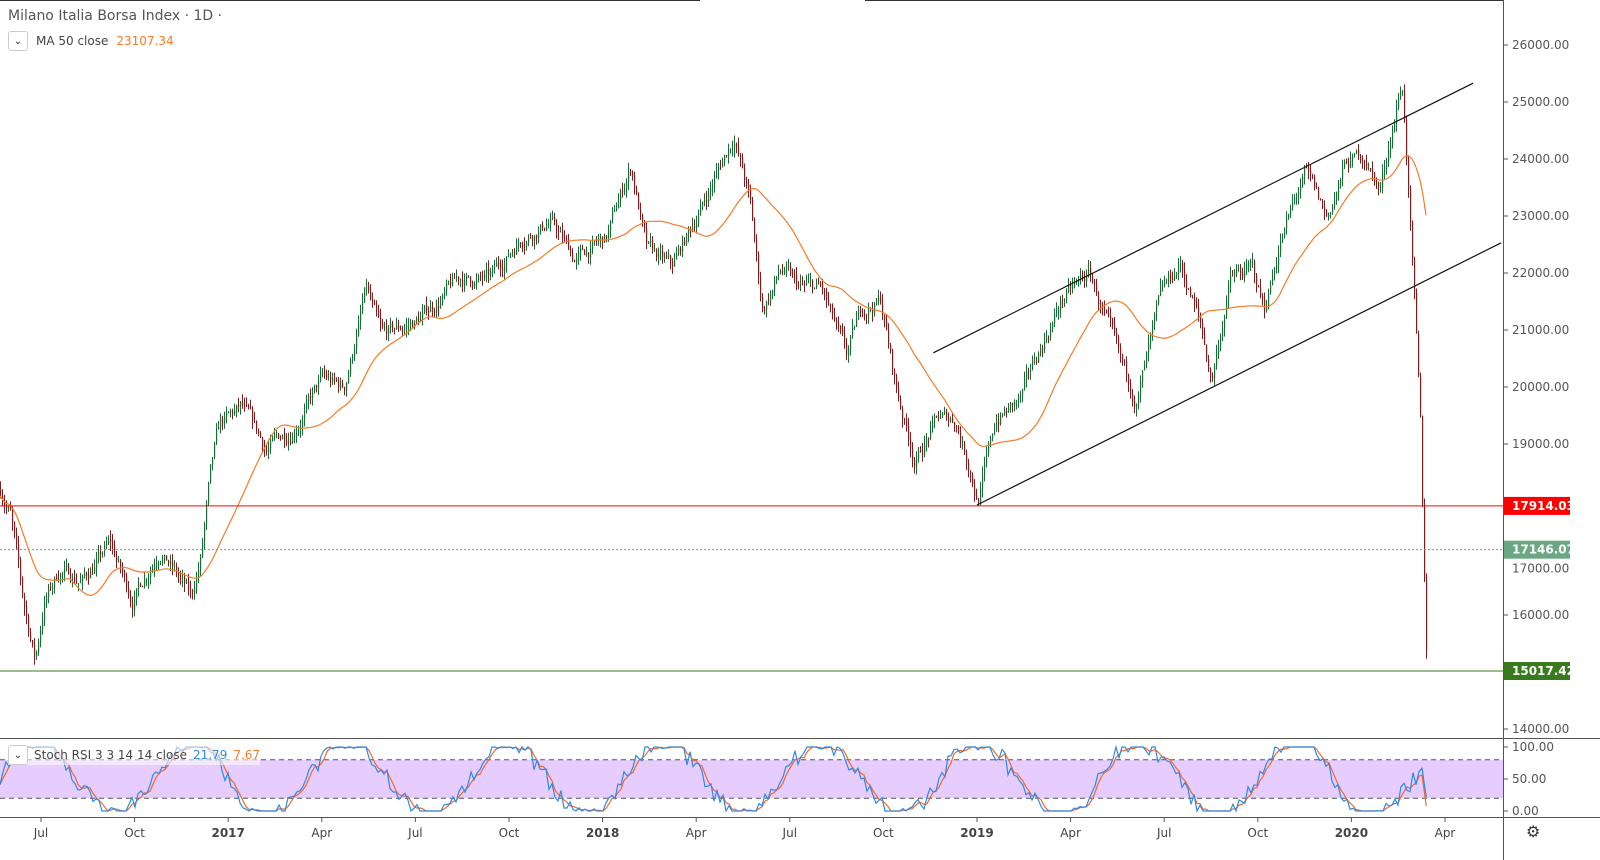 This screenshot has width=1600, height=860. What do you see at coordinates (1533, 831) in the screenshot?
I see `settings-gear-icon: ⚙` at bounding box center [1533, 831].